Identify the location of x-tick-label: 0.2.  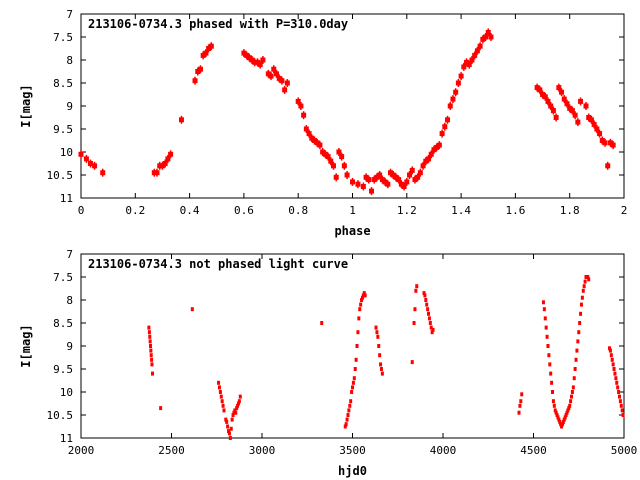
(135, 210).